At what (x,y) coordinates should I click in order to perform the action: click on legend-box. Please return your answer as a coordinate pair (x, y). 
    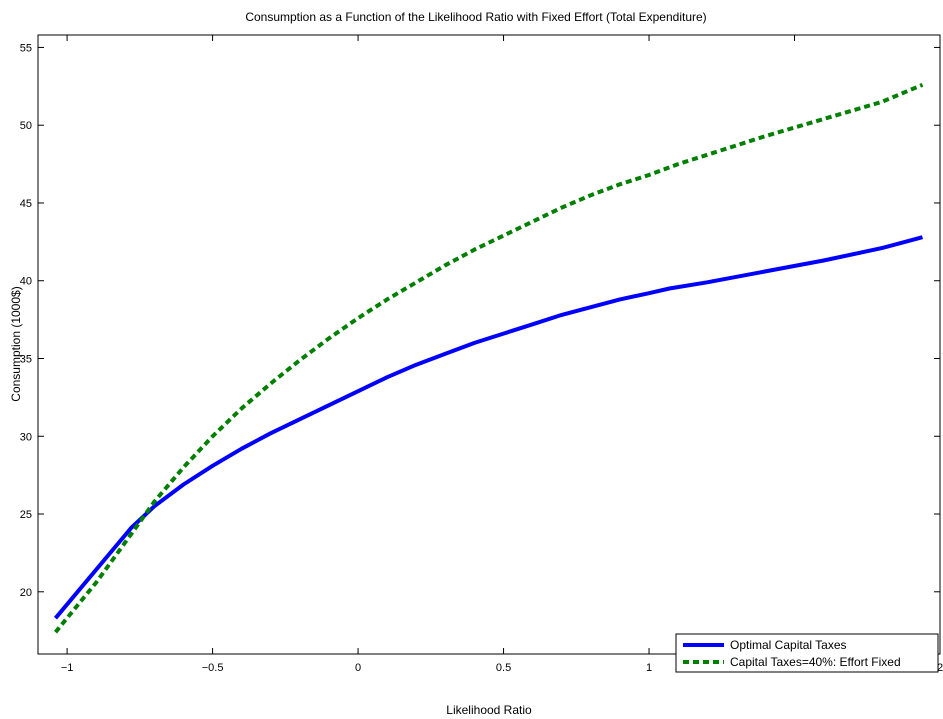
    Looking at the image, I should click on (807, 653).